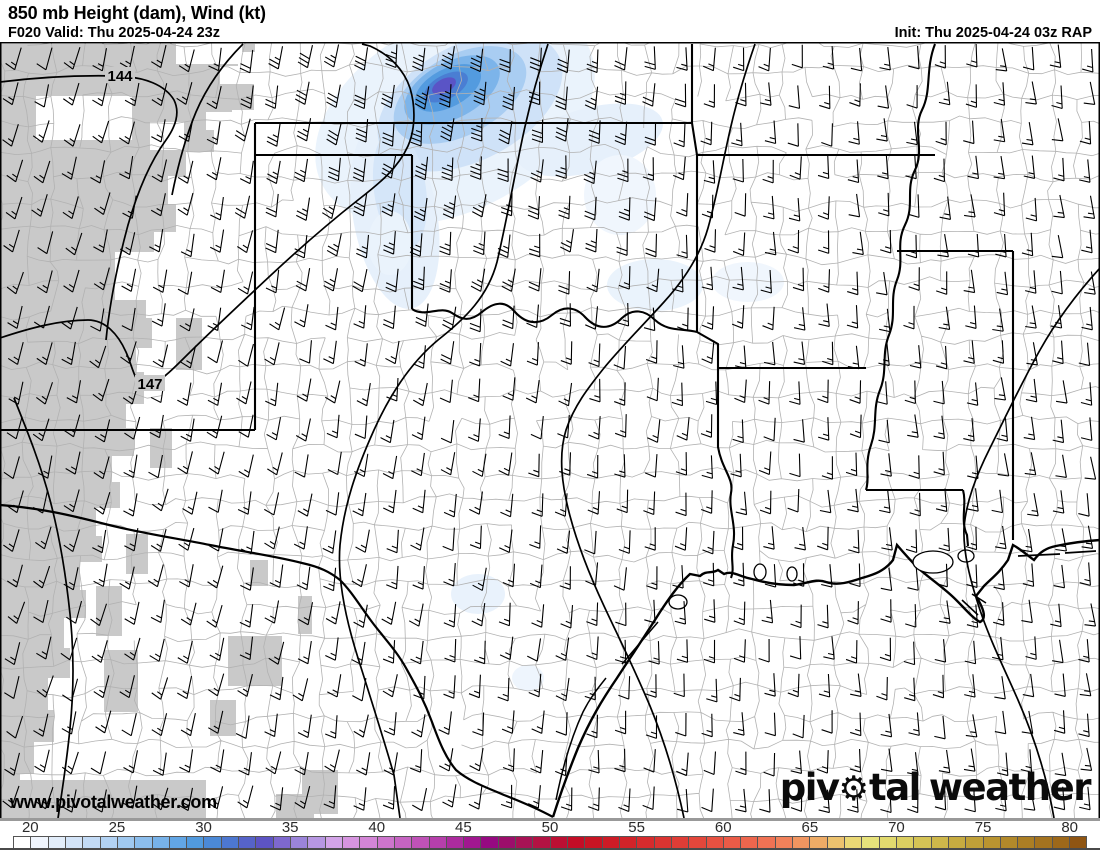 This screenshot has width=1100, height=850. I want to click on gear-icon: ⚙, so click(854, 789).